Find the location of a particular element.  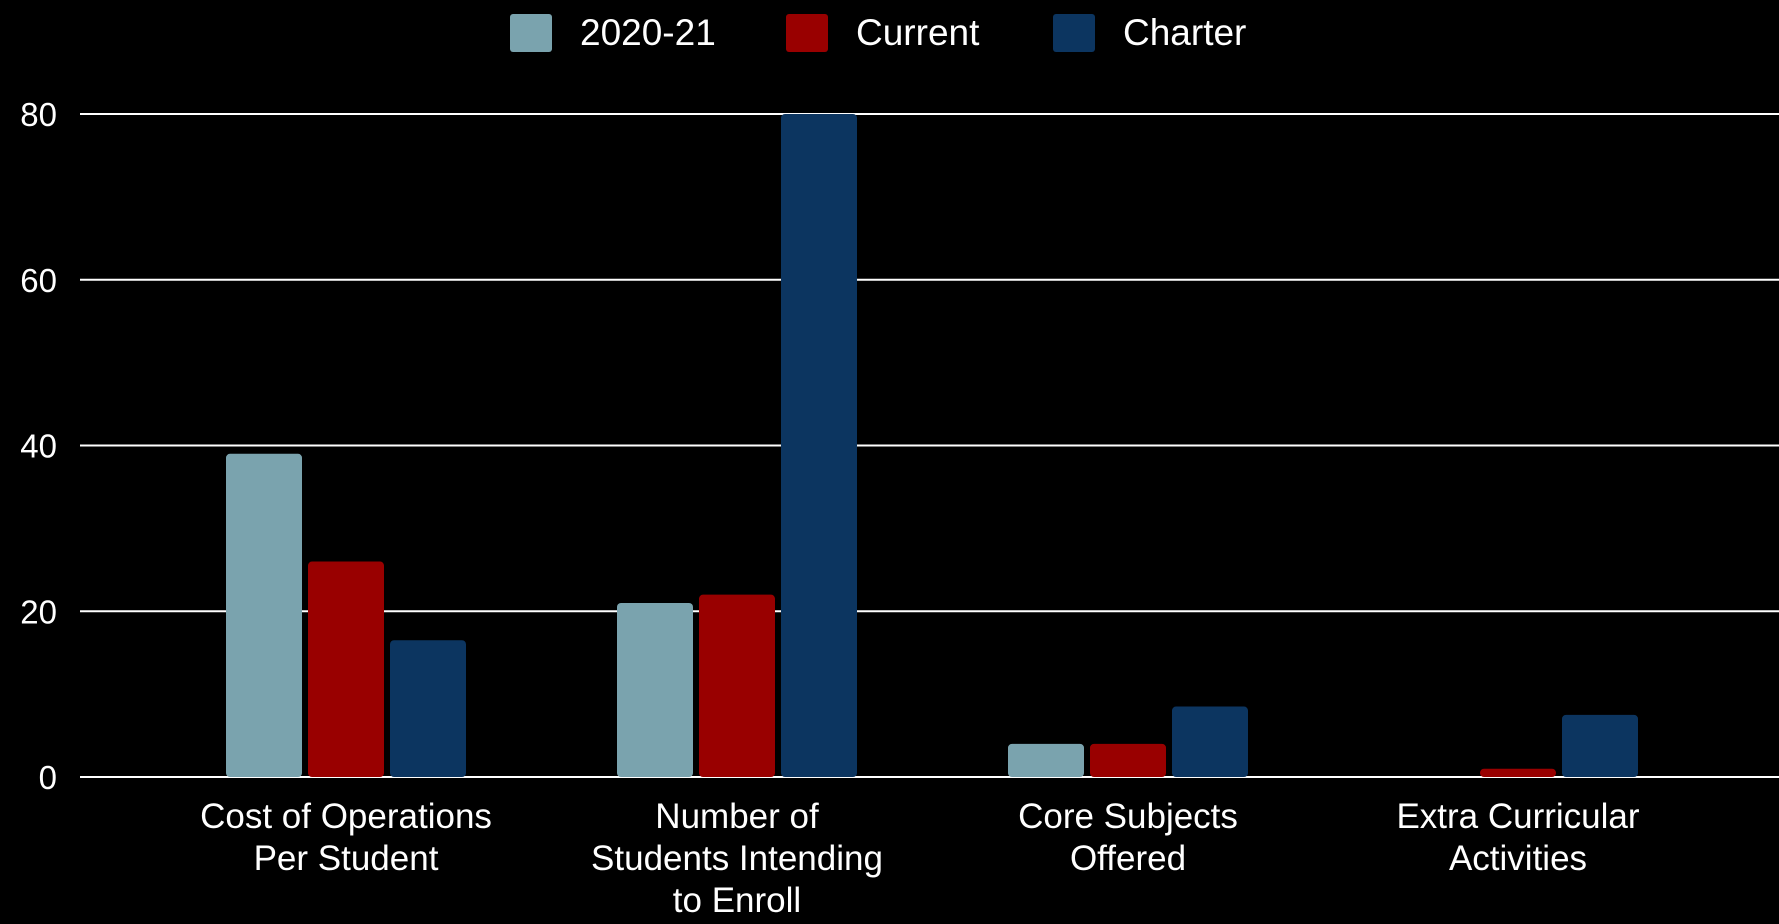

y-tick-label: 60 is located at coordinates (38, 280).